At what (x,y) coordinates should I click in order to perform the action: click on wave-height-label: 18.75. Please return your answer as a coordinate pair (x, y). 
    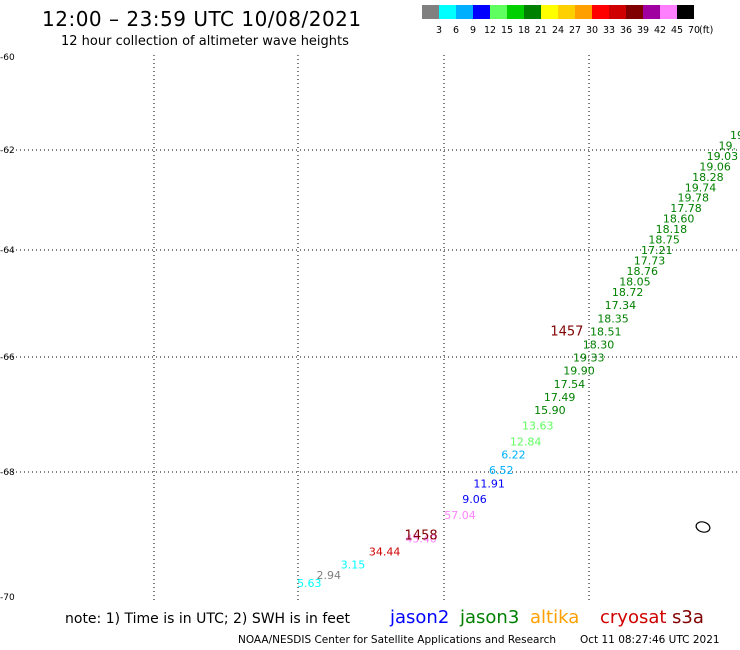
    Looking at the image, I should click on (664, 240).